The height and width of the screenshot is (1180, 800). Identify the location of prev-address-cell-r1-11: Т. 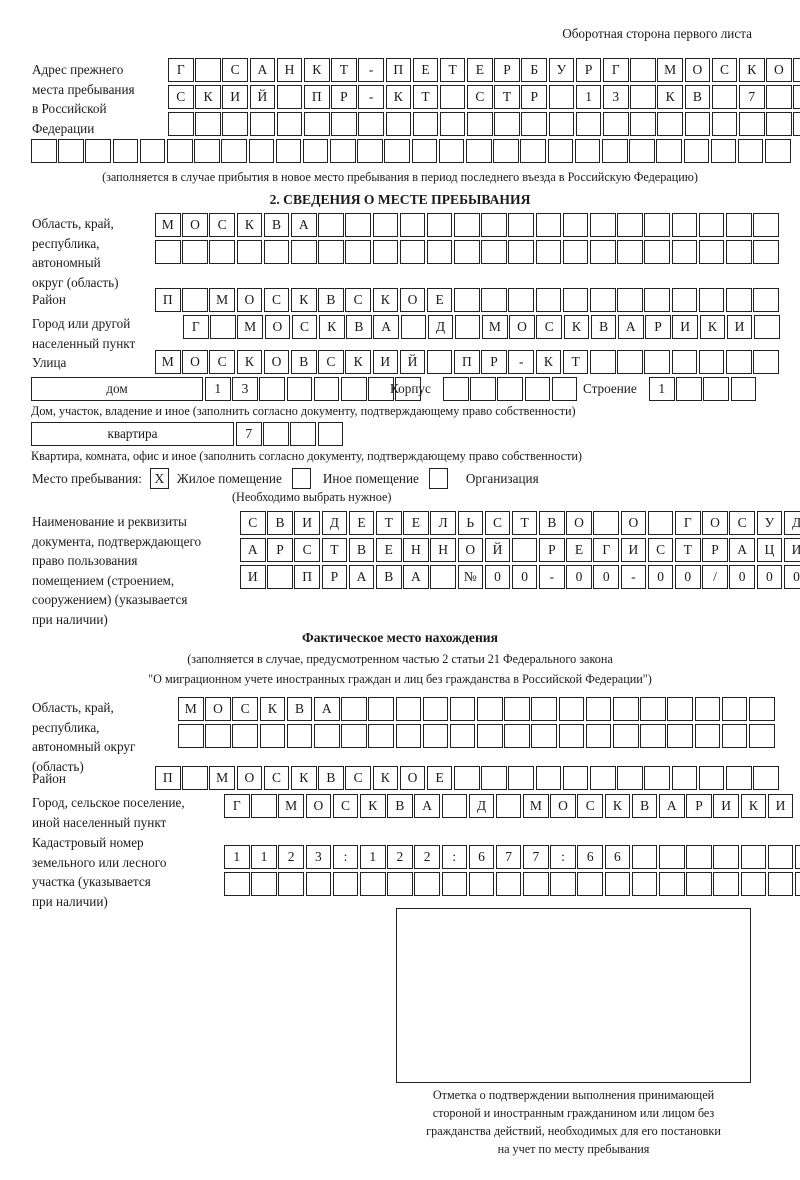
(452, 70).